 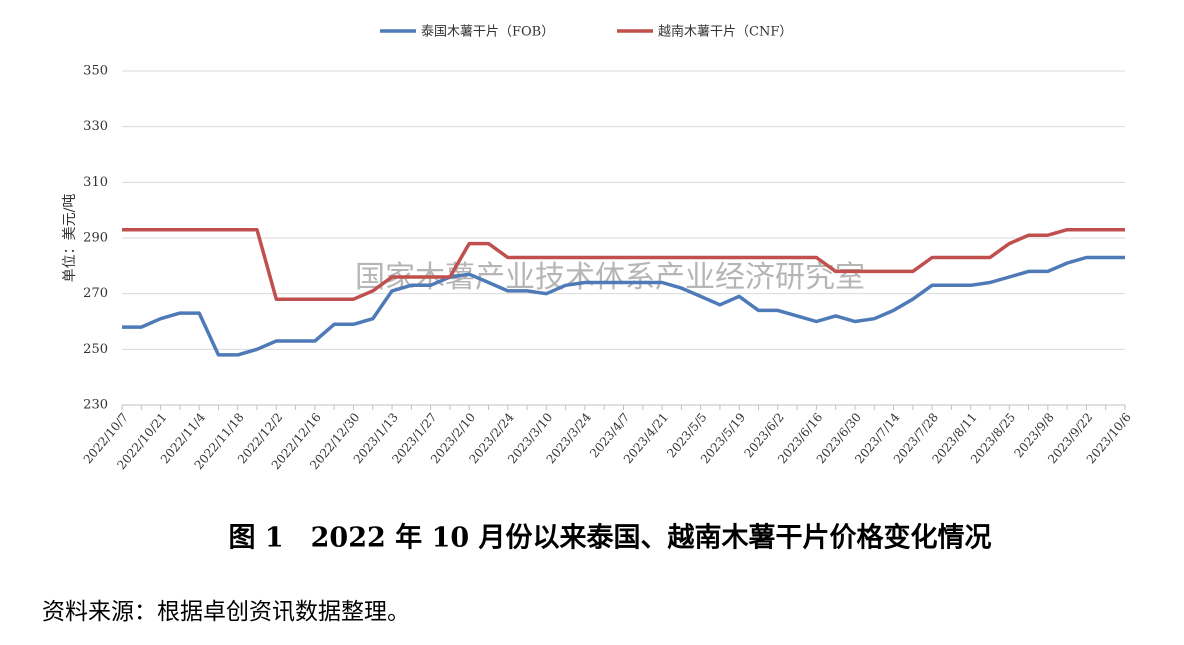 What do you see at coordinates (95, 71) in the screenshot?
I see `y-tick-label: 350` at bounding box center [95, 71].